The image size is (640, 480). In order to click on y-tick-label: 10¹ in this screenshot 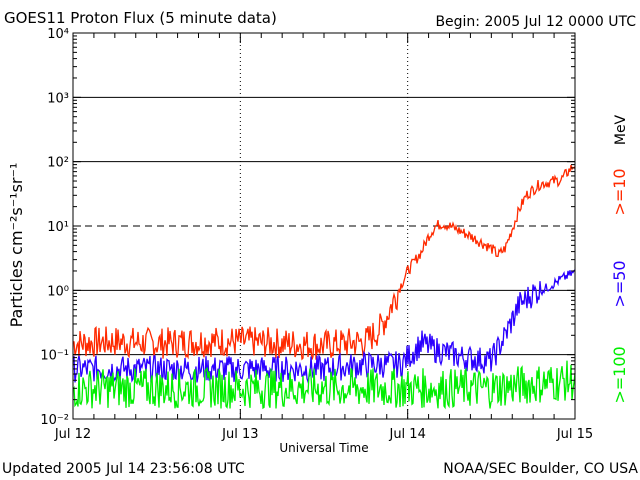, I will do `click(58, 227)`.